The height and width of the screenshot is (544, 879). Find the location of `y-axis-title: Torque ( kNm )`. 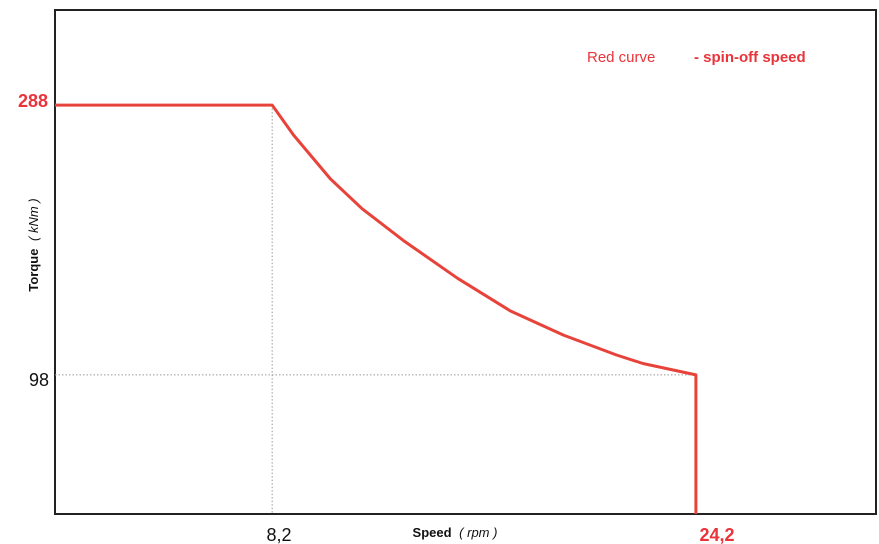

y-axis-title: Torque ( kNm ) is located at coordinates (33, 244).